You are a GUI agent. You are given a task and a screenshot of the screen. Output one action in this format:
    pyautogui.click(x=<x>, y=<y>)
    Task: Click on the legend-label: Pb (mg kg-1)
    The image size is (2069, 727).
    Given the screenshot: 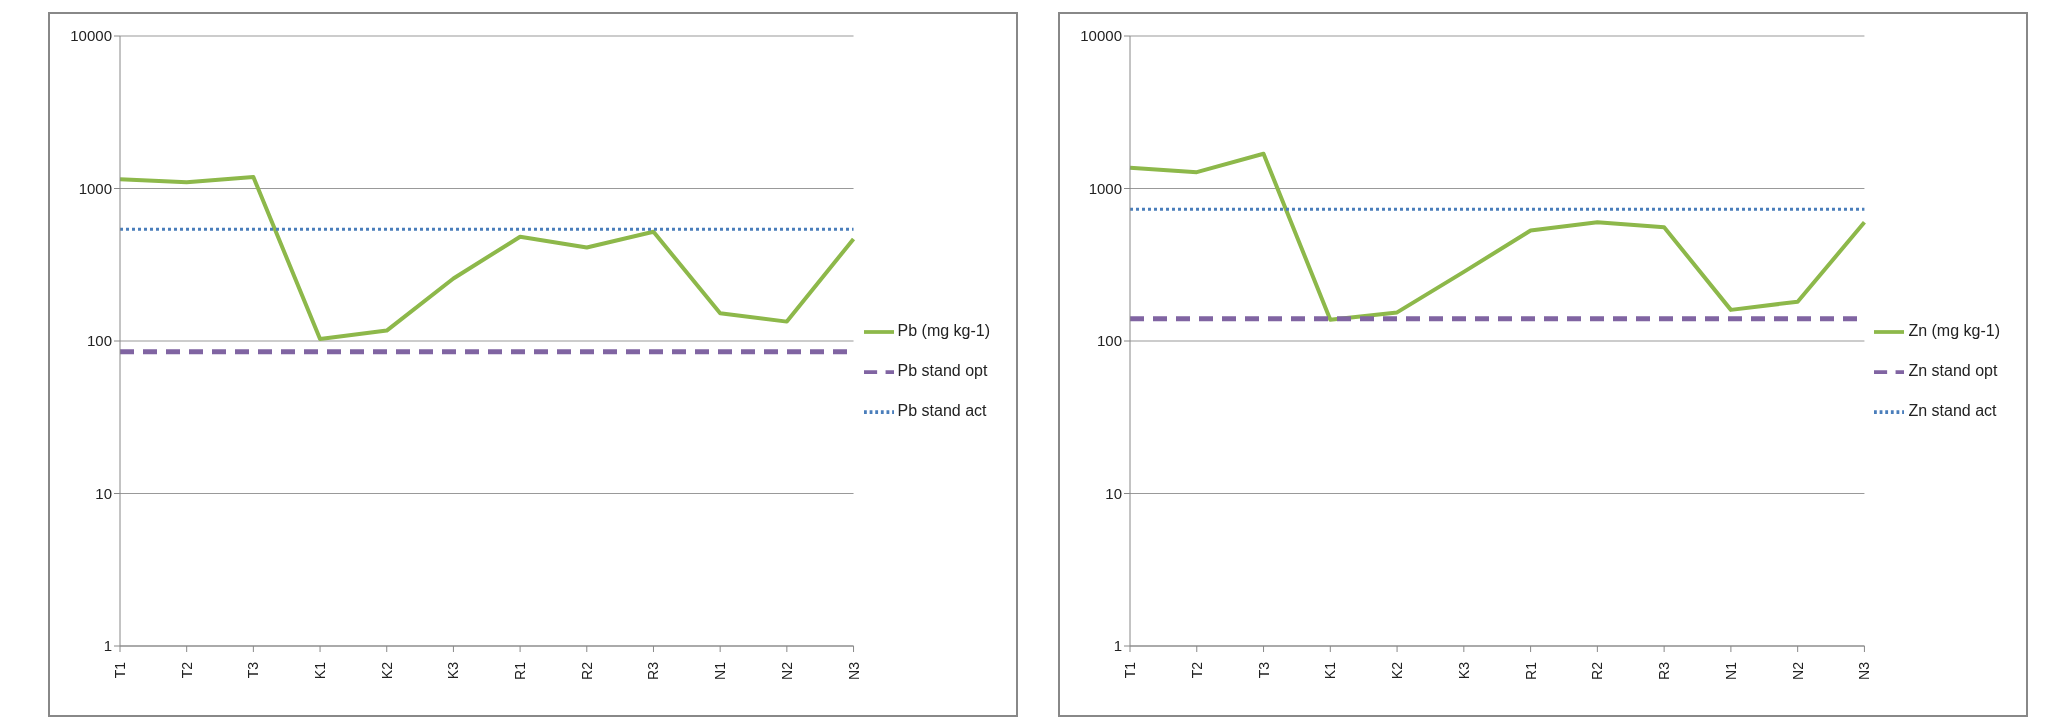 What is the action you would take?
    pyautogui.click(x=943, y=330)
    